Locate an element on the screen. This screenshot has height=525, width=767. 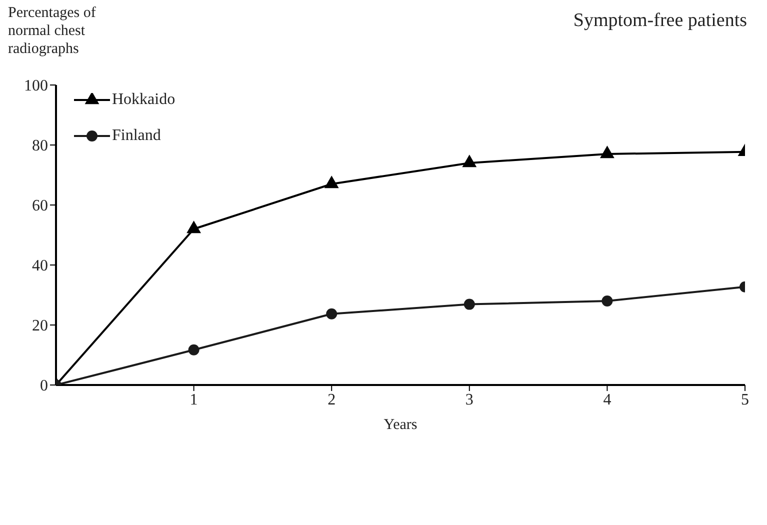
x-tick-label: 2 is located at coordinates (332, 399).